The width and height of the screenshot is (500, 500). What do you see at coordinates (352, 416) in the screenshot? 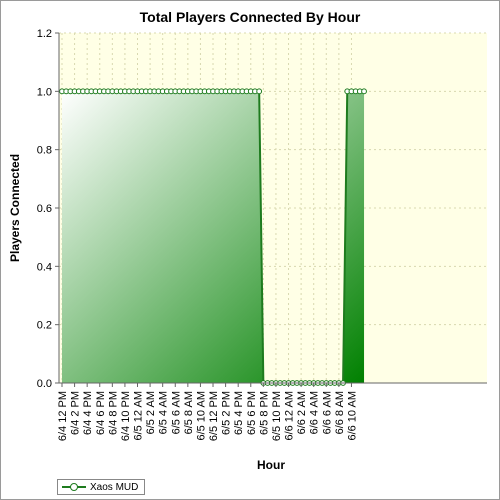
I see `x-tick-label: 6/6 10 AM` at bounding box center [352, 416].